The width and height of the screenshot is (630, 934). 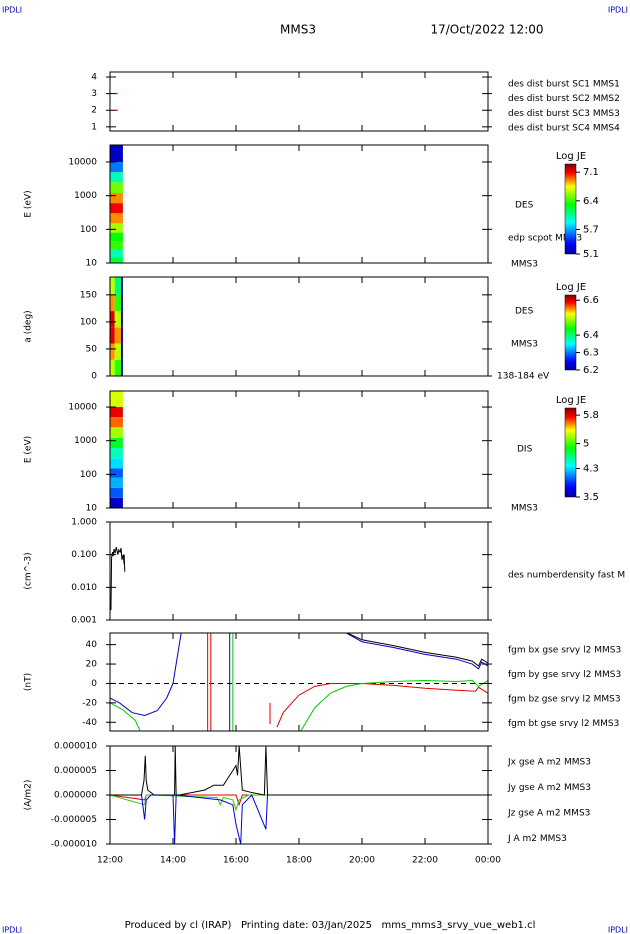 What do you see at coordinates (525, 450) in the screenshot?
I see `annotation: DIS` at bounding box center [525, 450].